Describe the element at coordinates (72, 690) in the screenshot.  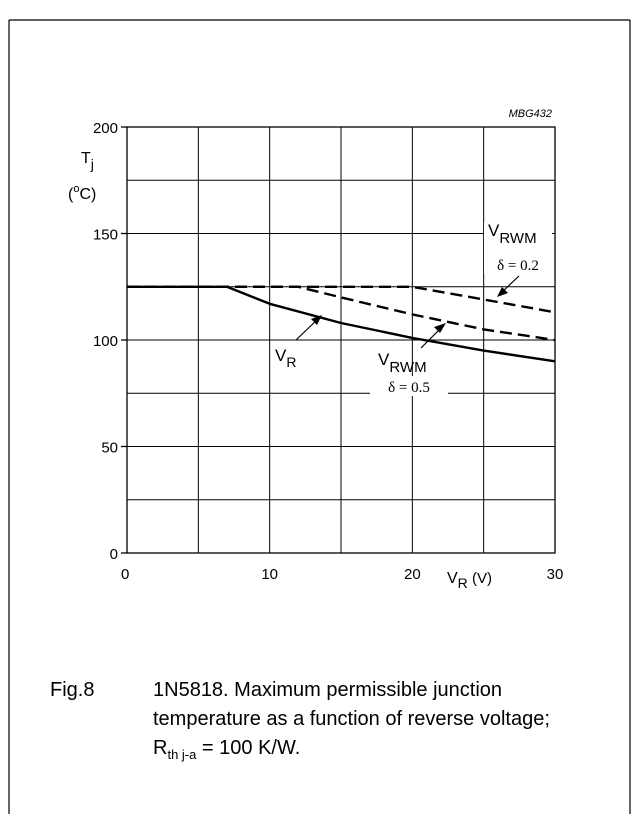
I see `figure-number: Fig.8` at that location.